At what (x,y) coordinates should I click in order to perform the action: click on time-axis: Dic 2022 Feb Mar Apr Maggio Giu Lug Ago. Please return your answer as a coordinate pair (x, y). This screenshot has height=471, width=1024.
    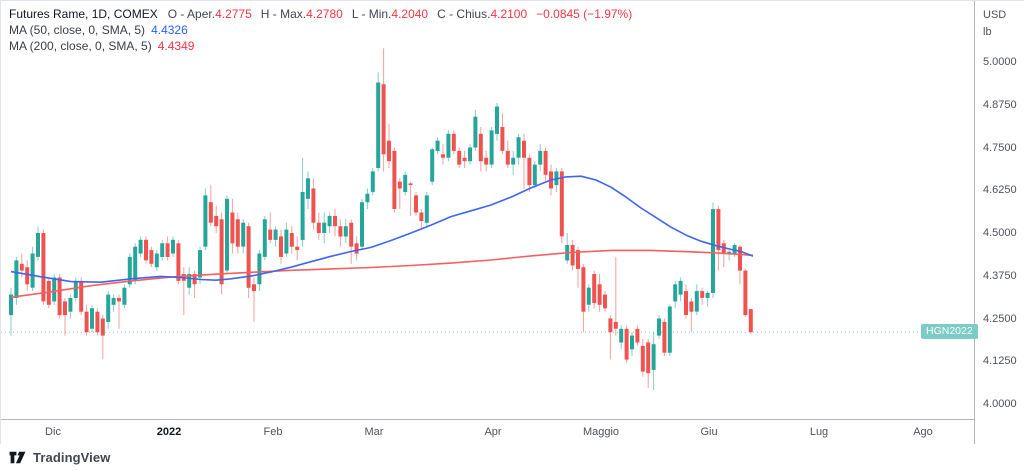
    Looking at the image, I should click on (512, 432).